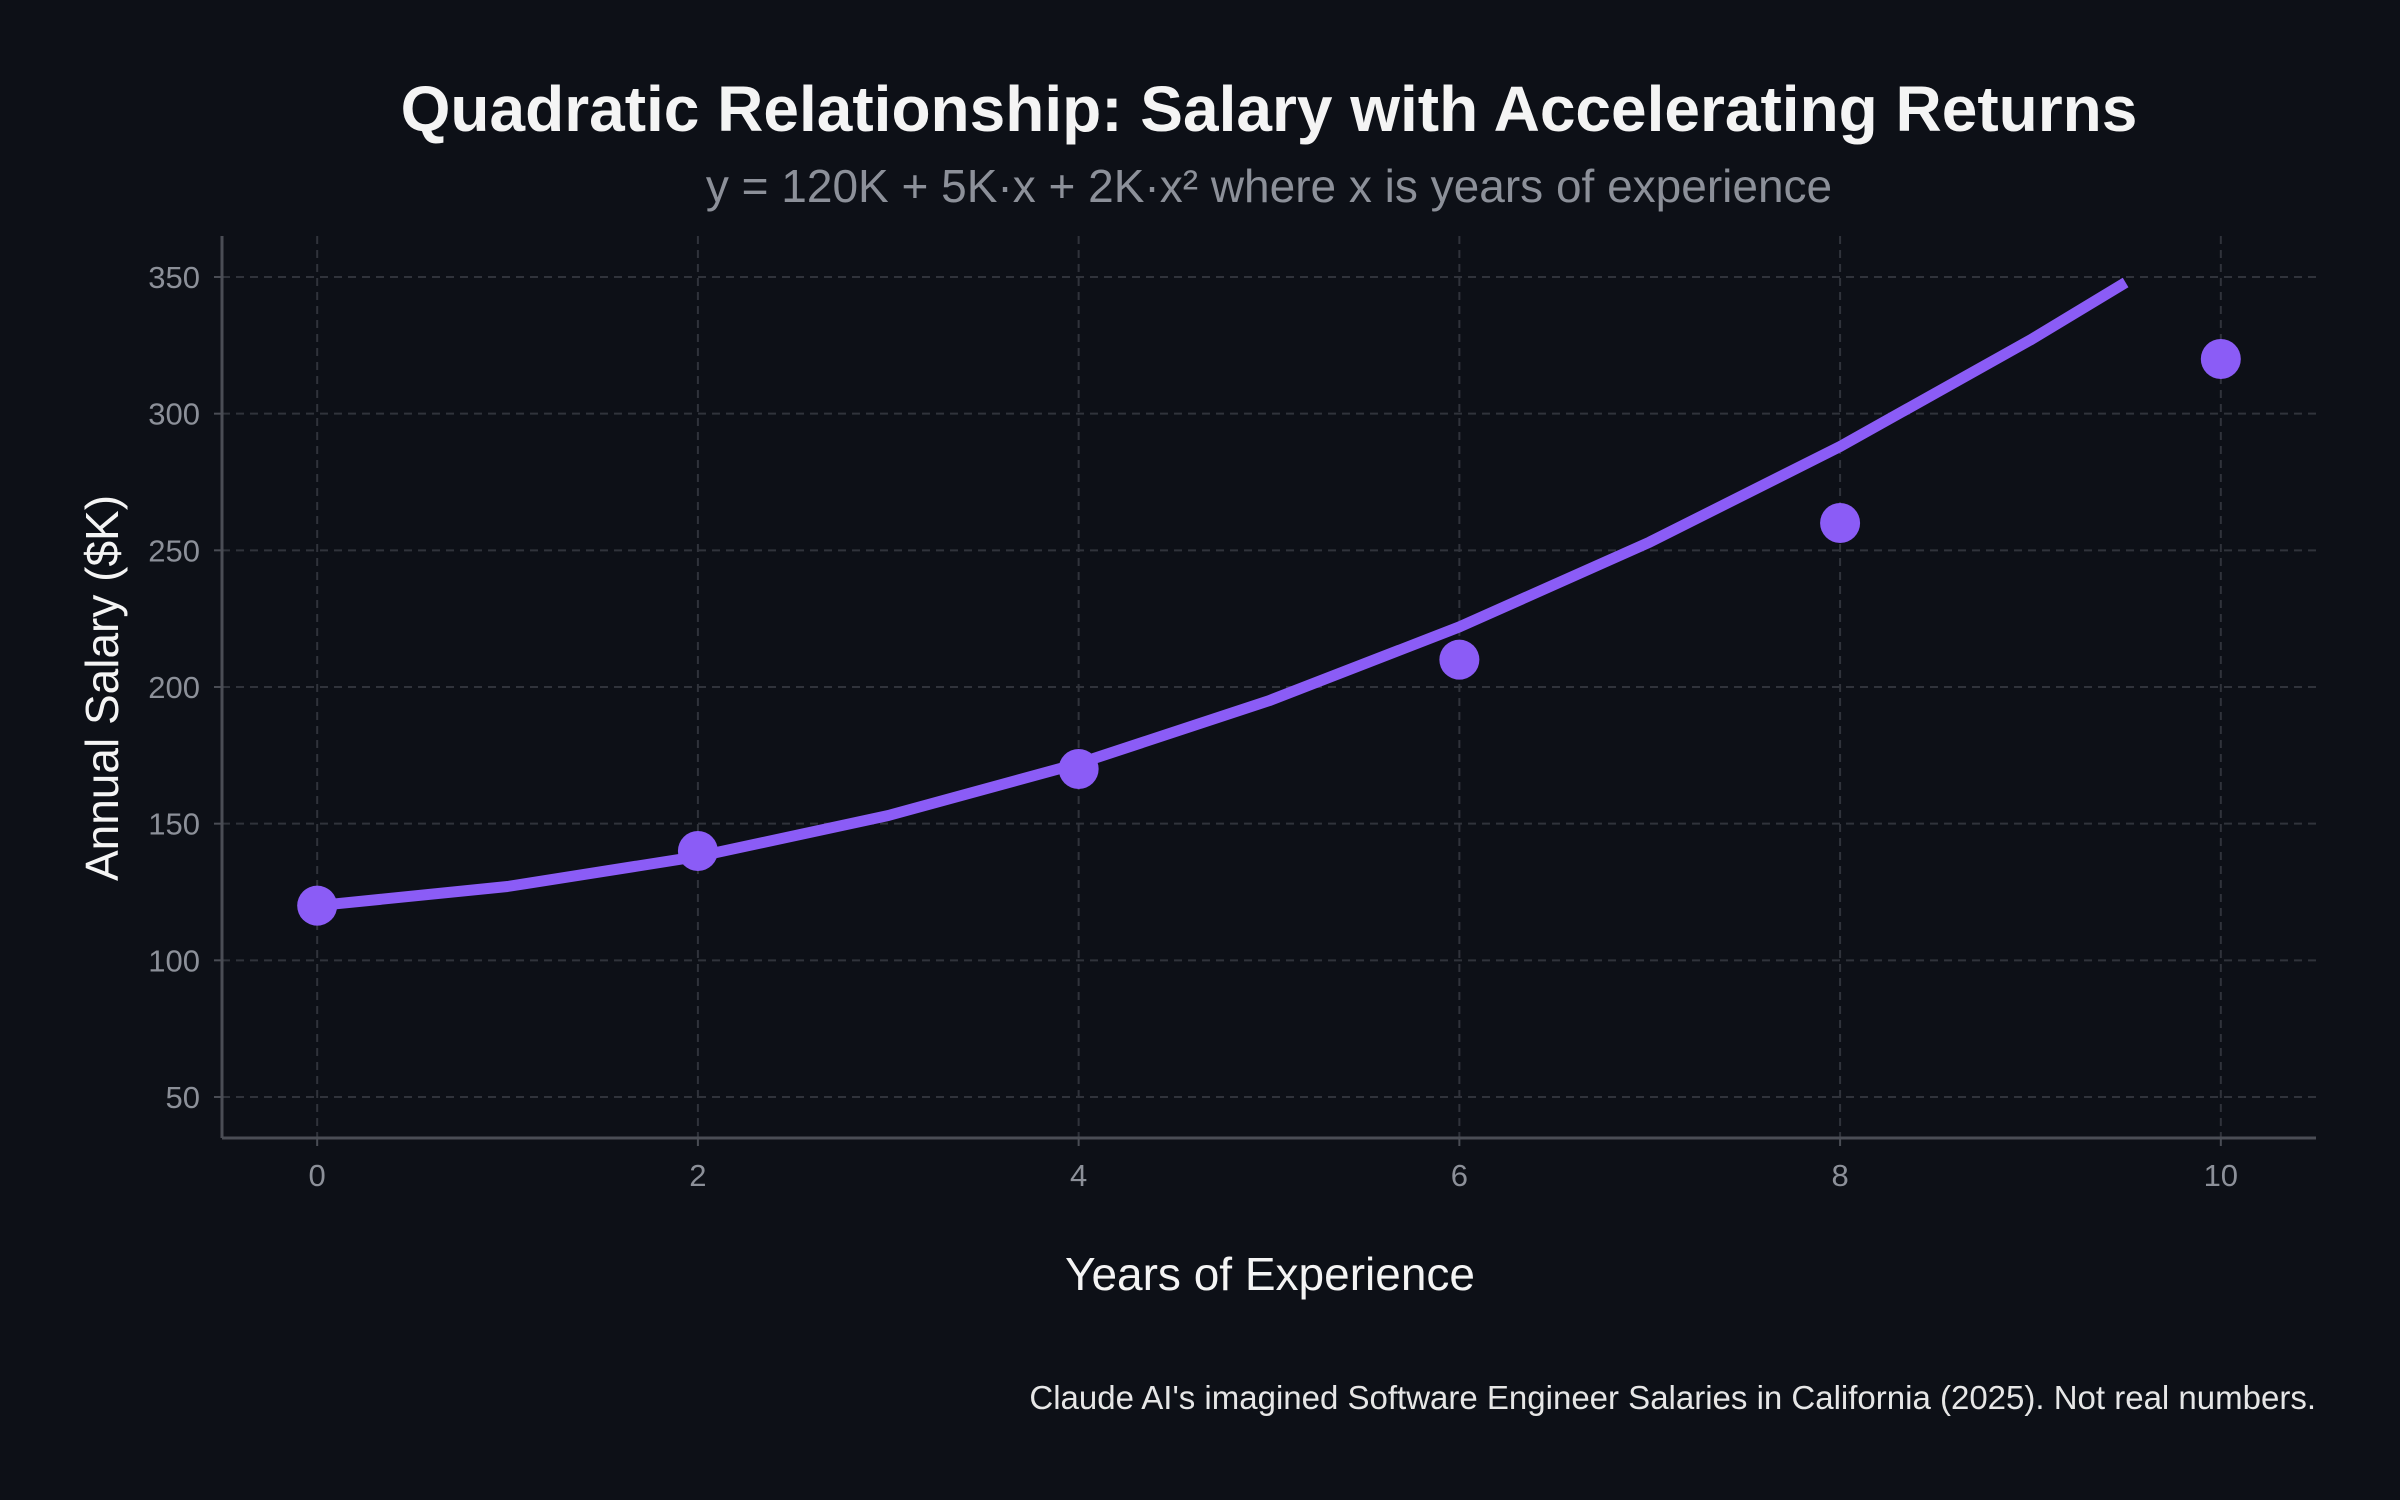  I want to click on x-tick-label: 0, so click(317, 1175).